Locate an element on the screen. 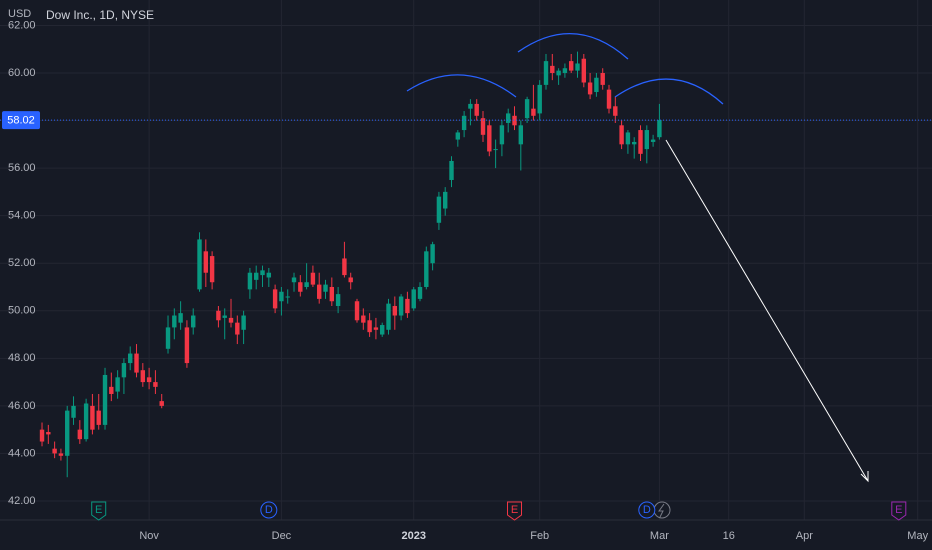  x-tick-label: Dec is located at coordinates (282, 536).